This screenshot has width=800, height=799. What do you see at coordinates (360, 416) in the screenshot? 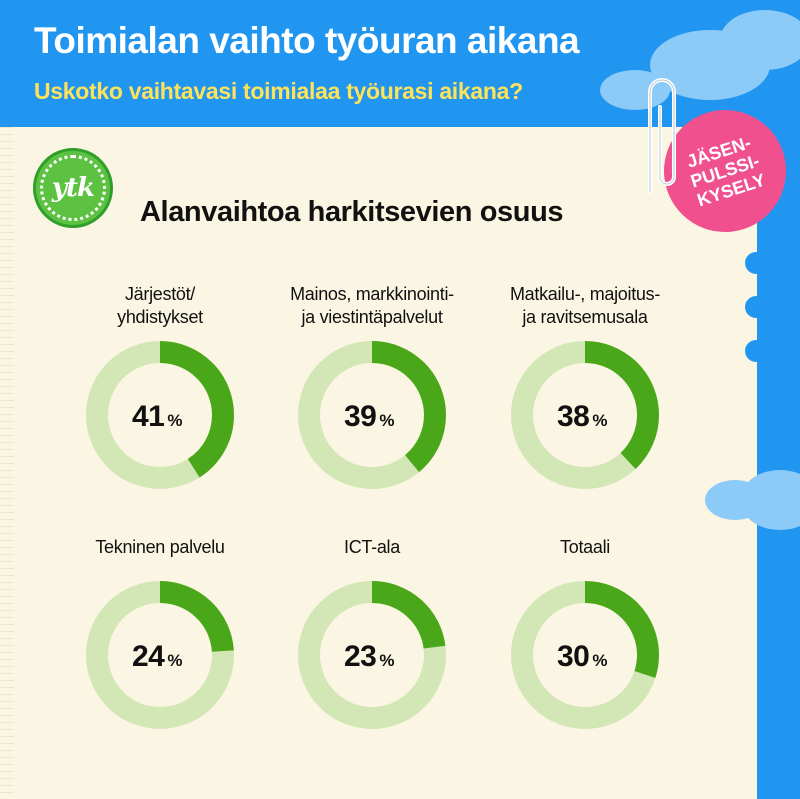
I see `value-number: 39` at bounding box center [360, 416].